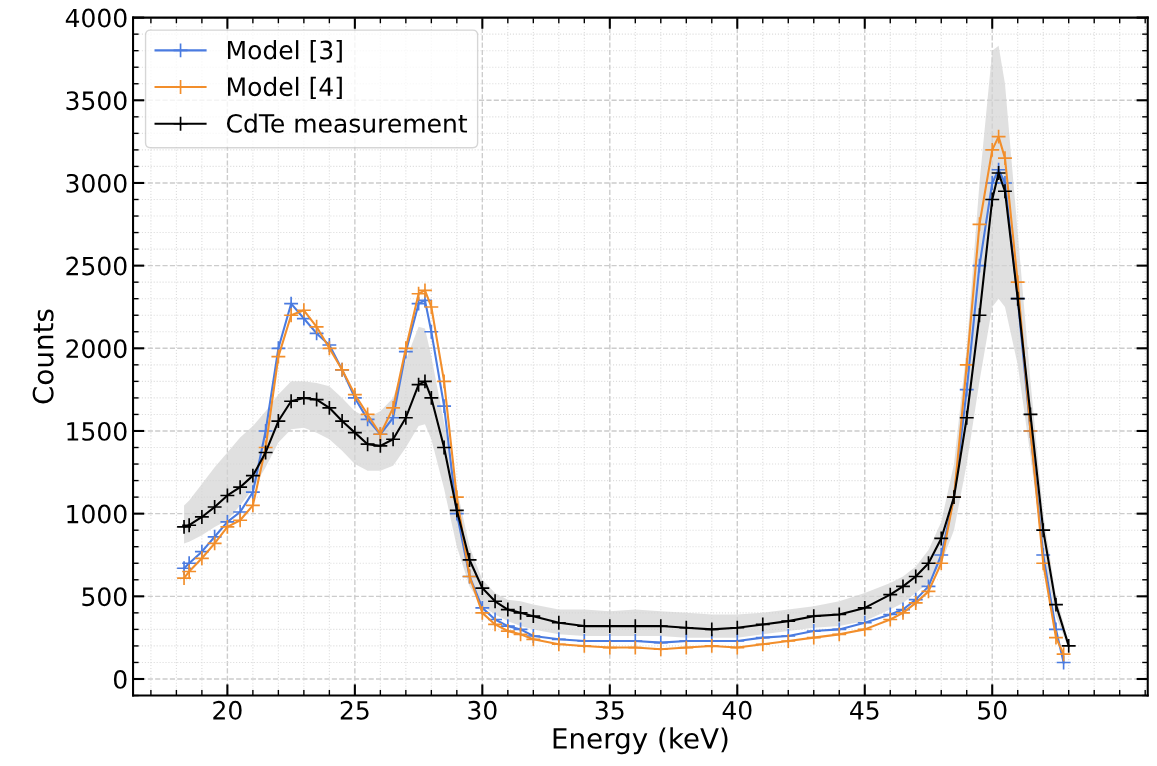 This screenshot has width=1157, height=766. I want to click on x-tick-label: 50, so click(992, 710).